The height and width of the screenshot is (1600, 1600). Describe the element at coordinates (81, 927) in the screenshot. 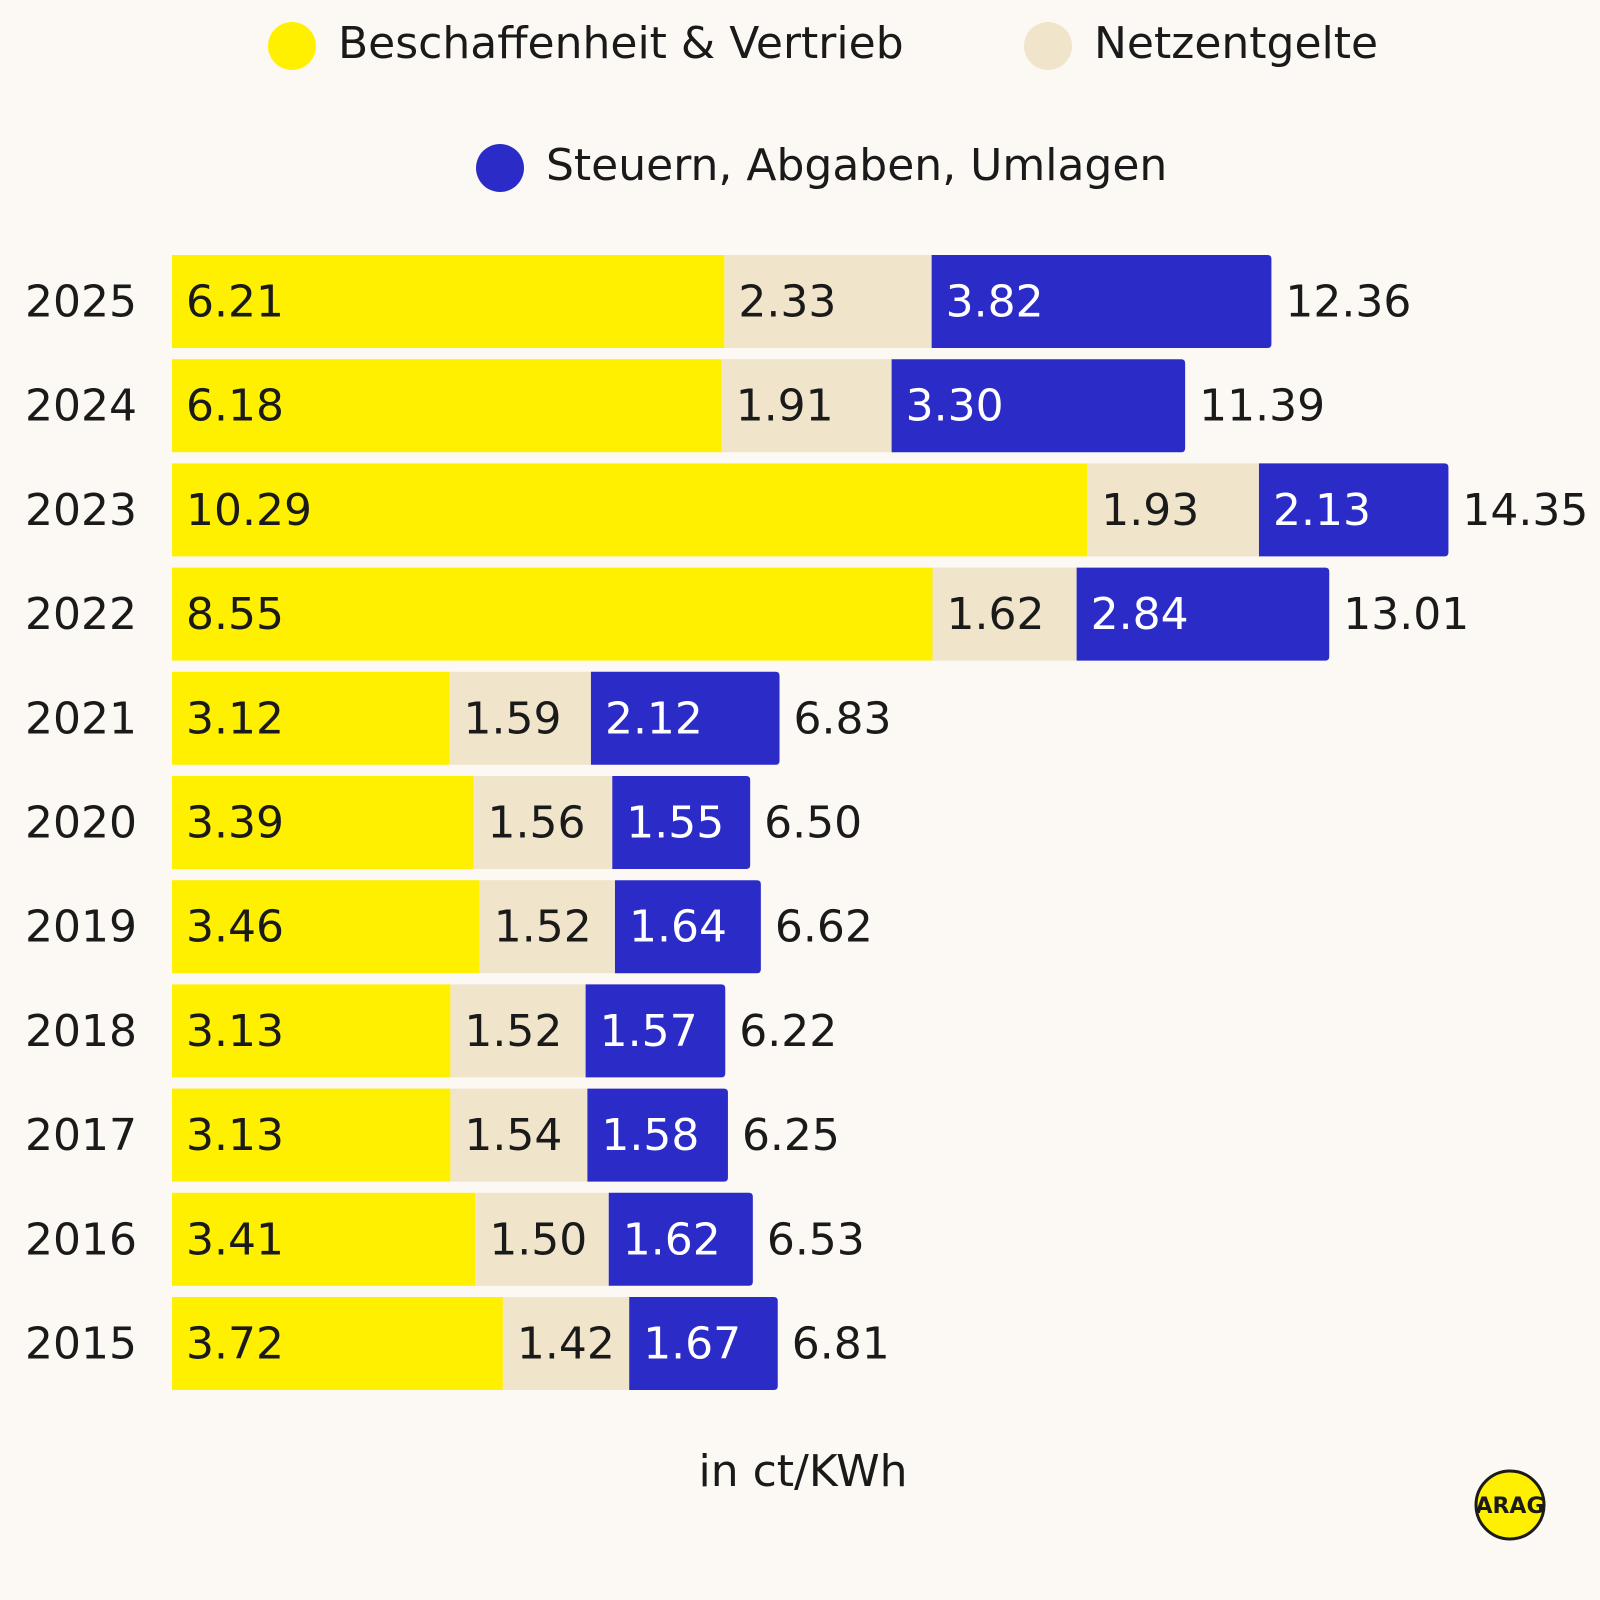

I see `year-label: 2019` at that location.